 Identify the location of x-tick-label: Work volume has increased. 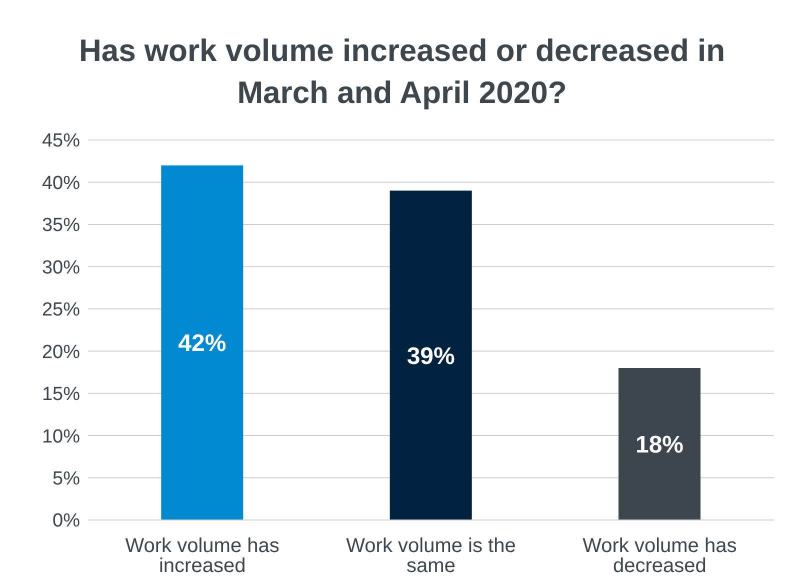
(202, 556).